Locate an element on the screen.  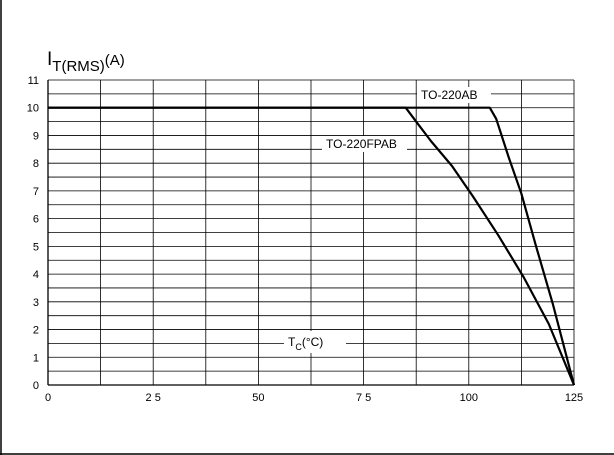
y-tick-label: 10 is located at coordinates (33, 109).